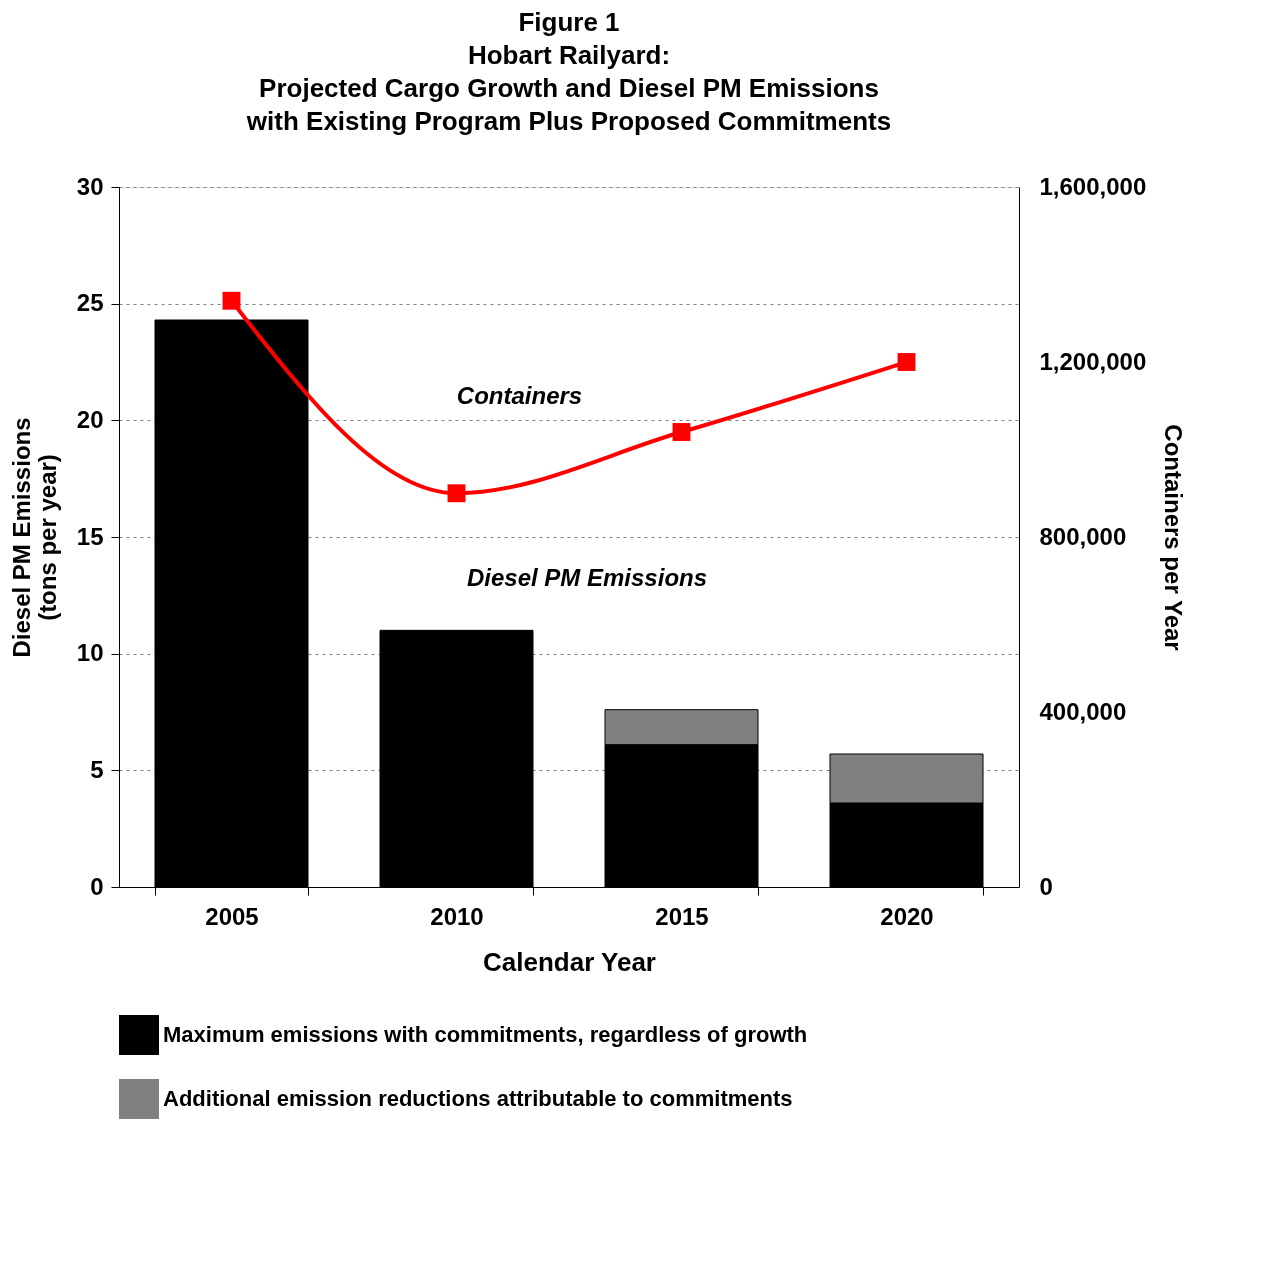 This screenshot has height=1285, width=1270. What do you see at coordinates (478, 1098) in the screenshot?
I see `legend-label: Additional emission reductions attributable to commitments` at bounding box center [478, 1098].